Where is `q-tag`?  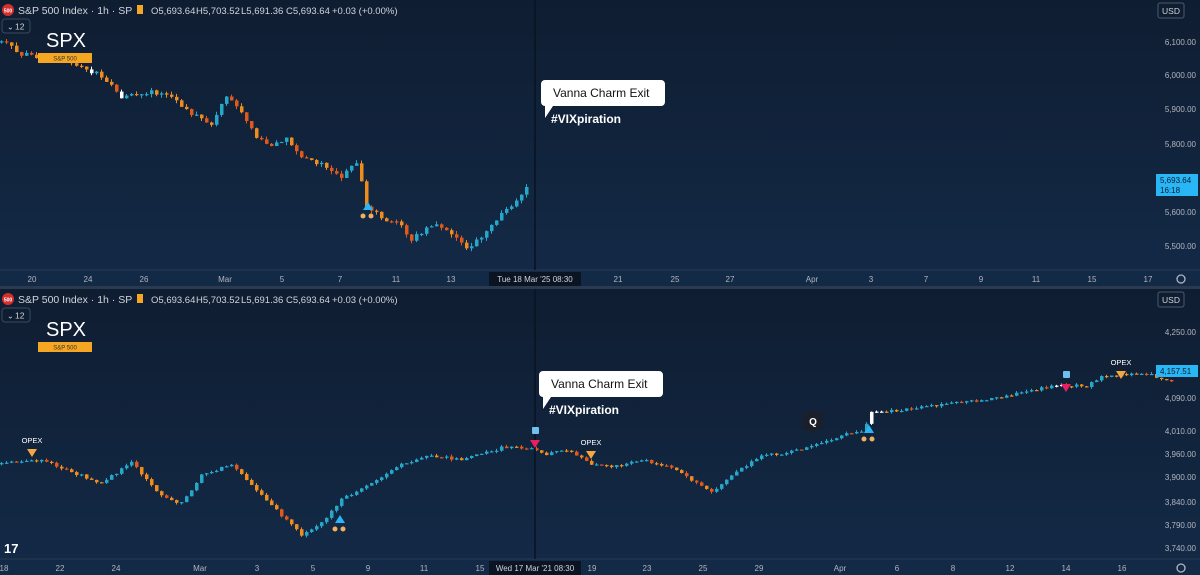
q-tag is located at coordinates (813, 423).